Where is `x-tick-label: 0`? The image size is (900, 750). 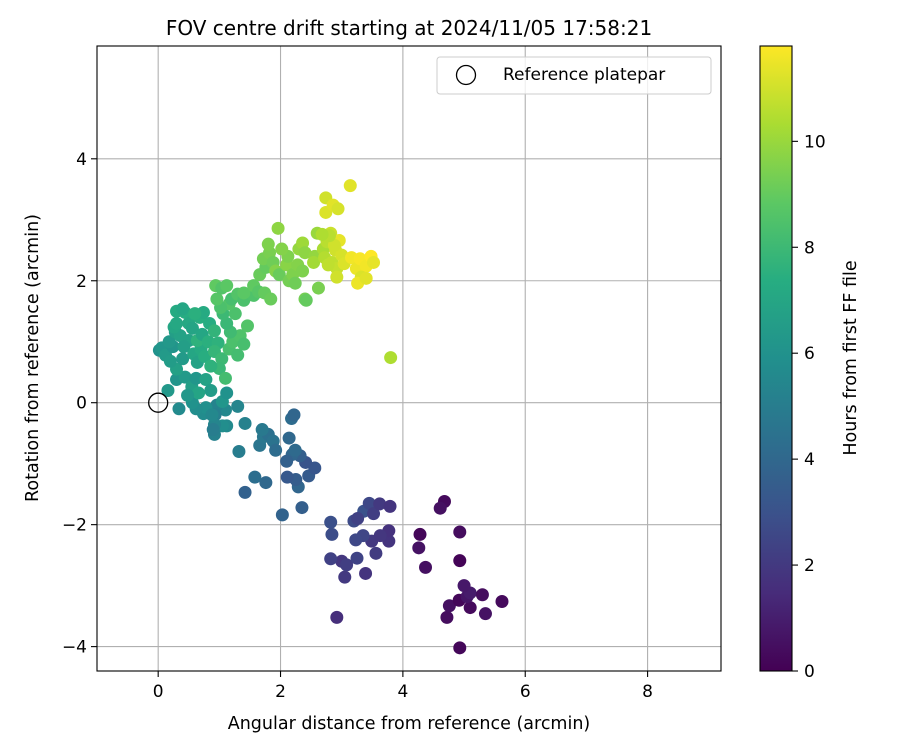 x-tick-label: 0 is located at coordinates (158, 692).